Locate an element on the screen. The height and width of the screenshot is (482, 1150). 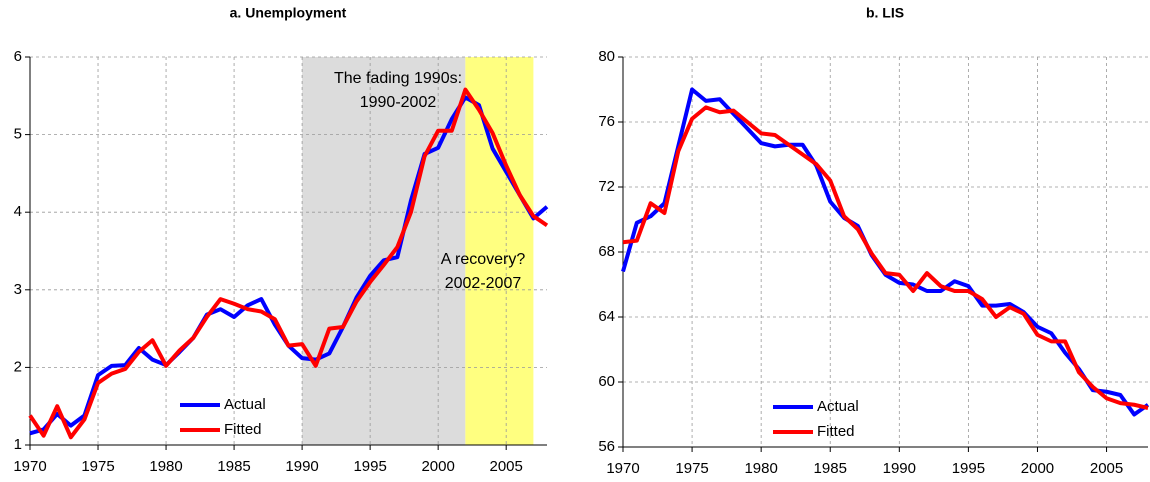
chart-title: b. LIS is located at coordinates (885, 13).